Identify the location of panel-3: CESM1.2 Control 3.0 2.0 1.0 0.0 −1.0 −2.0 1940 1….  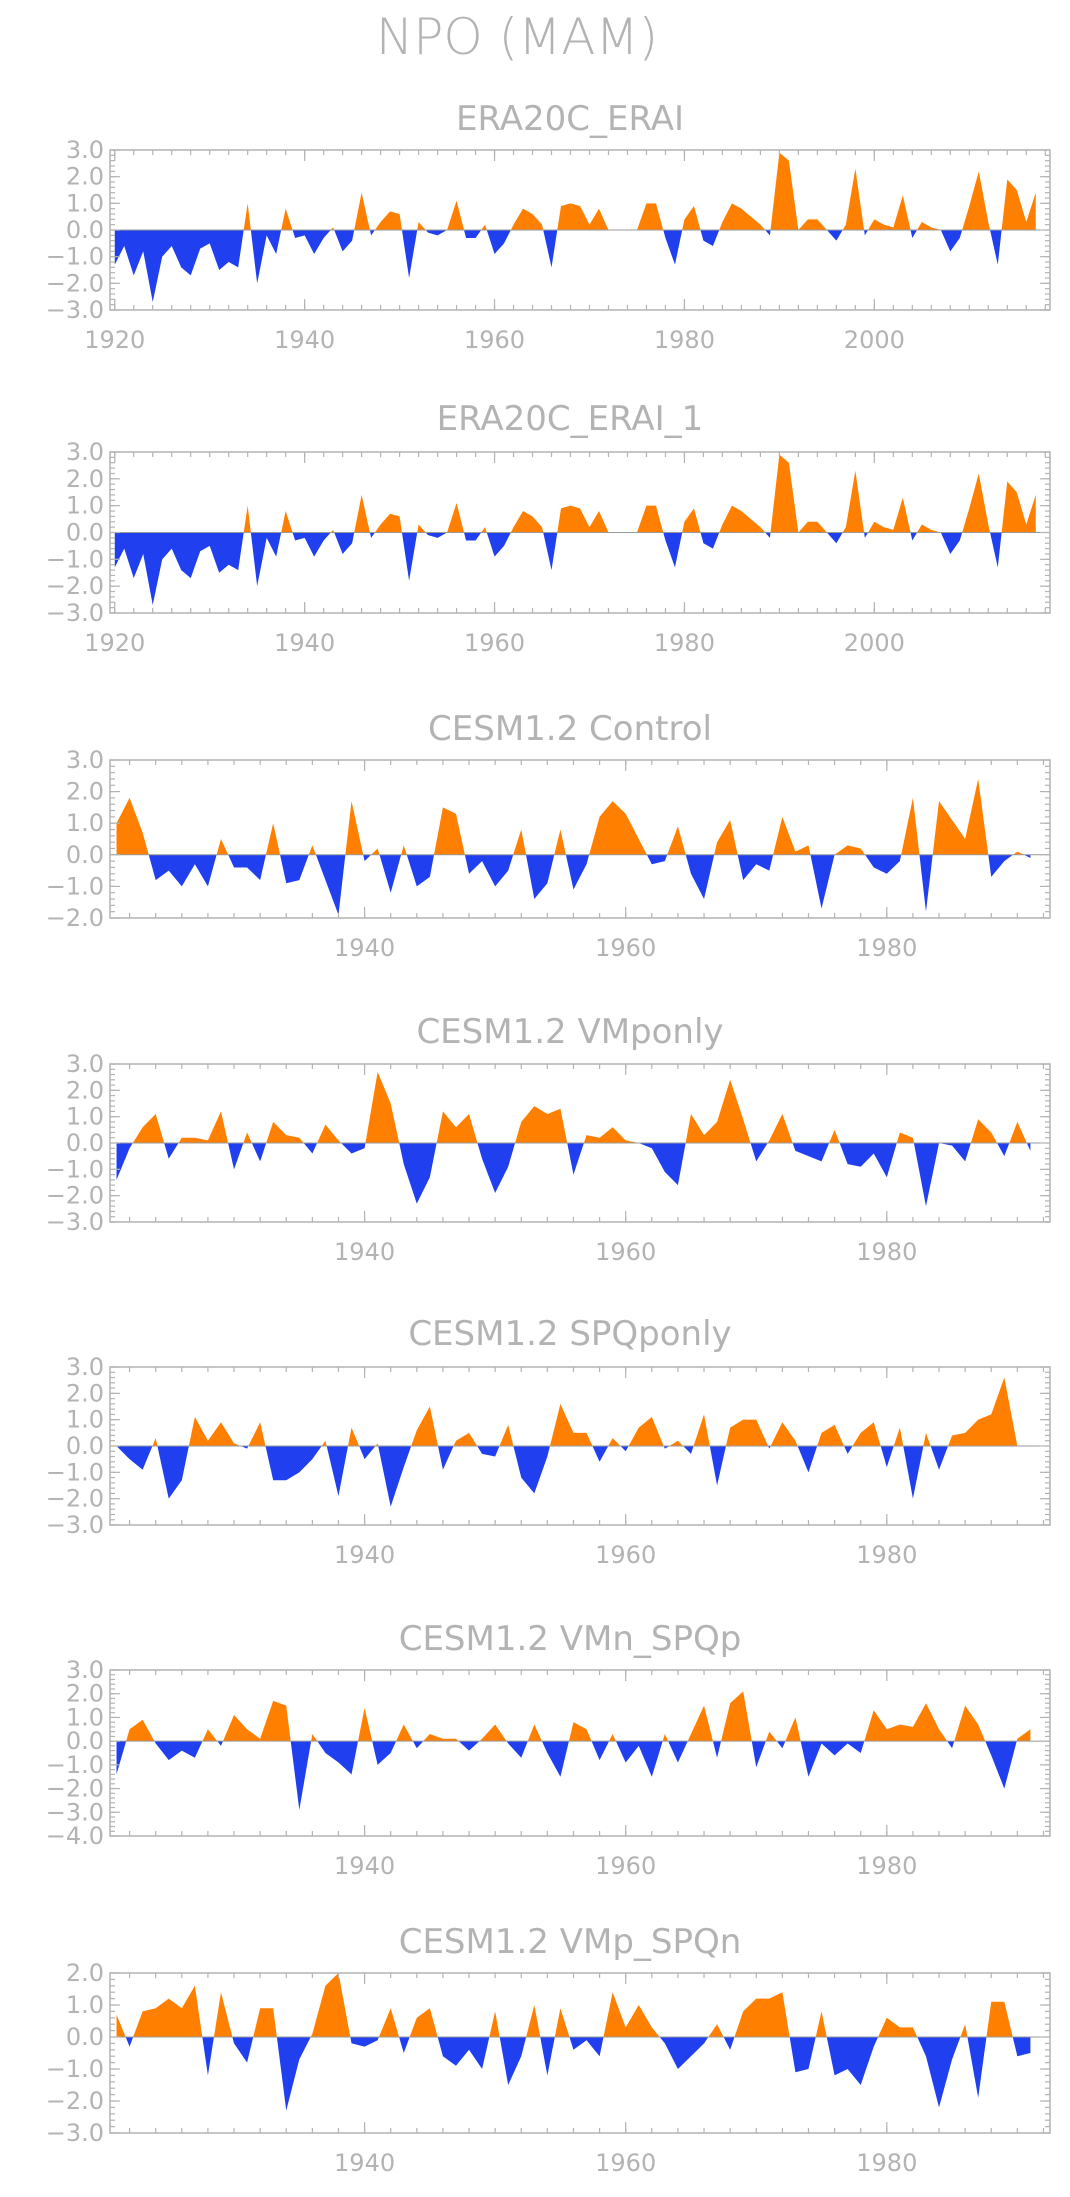
(548, 835).